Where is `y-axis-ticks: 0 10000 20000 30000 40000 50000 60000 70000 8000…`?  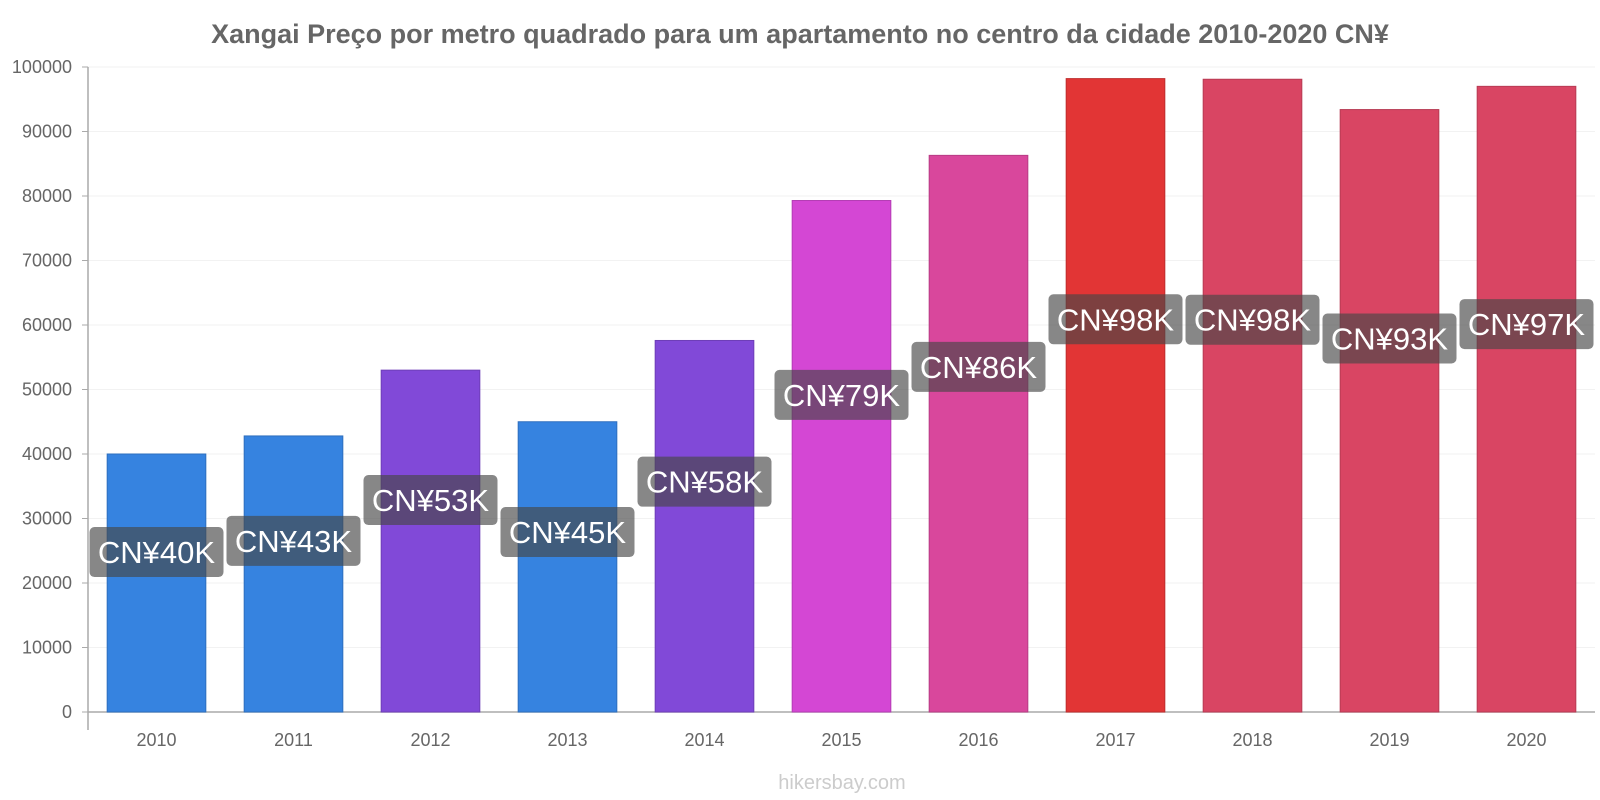
y-axis-ticks: 0 10000 20000 30000 40000 50000 60000 70000 8000… is located at coordinates (50, 389).